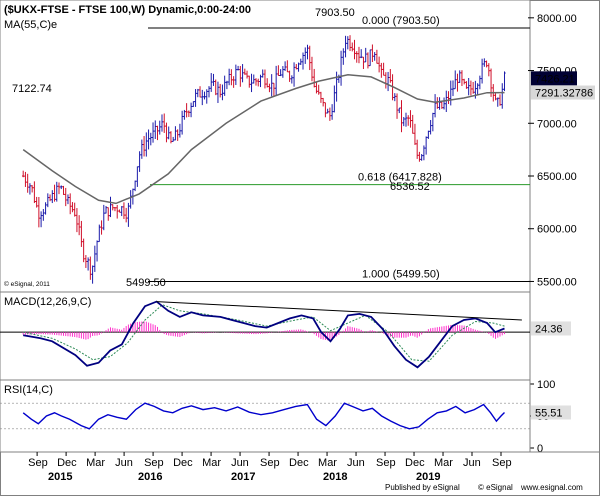 This screenshot has width=600, height=496. Describe the element at coordinates (339, 311) in the screenshot. I see `macd-trendline` at that location.